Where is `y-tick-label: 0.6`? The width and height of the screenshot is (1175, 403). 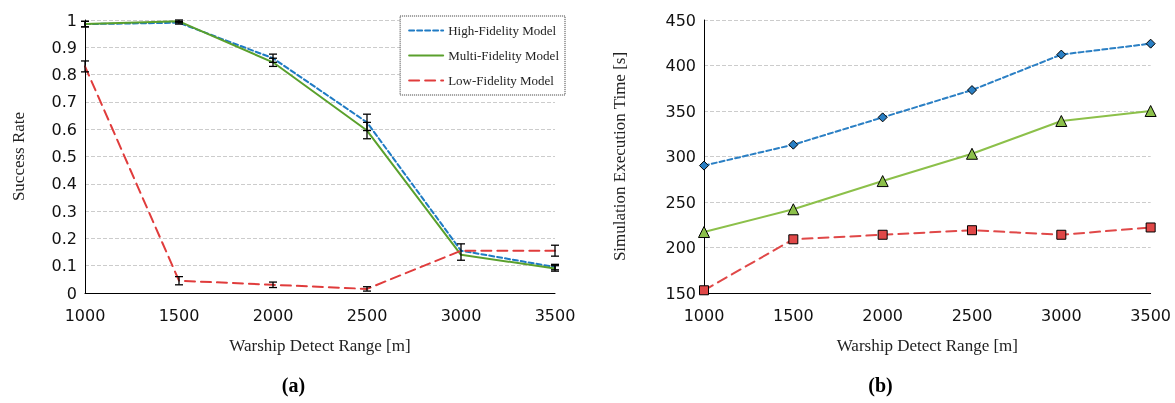 y-tick-label: 0.6 is located at coordinates (64, 129).